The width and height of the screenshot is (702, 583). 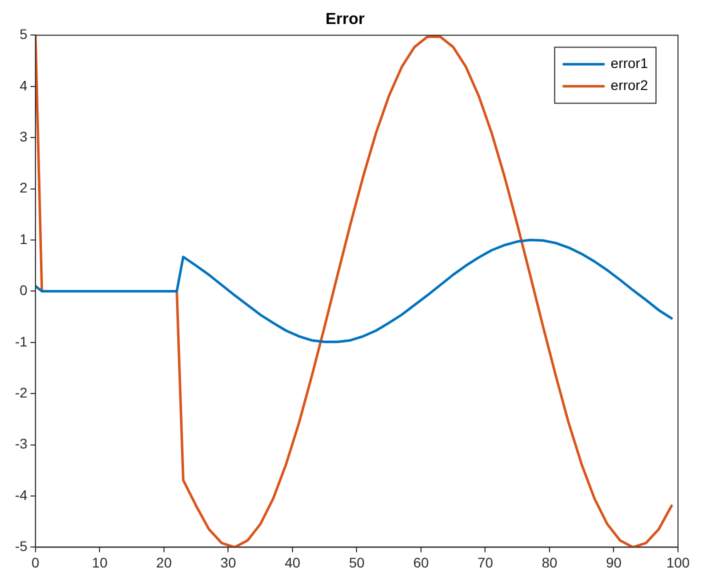 What do you see at coordinates (24, 290) in the screenshot?
I see `y-tick-label: 0` at bounding box center [24, 290].